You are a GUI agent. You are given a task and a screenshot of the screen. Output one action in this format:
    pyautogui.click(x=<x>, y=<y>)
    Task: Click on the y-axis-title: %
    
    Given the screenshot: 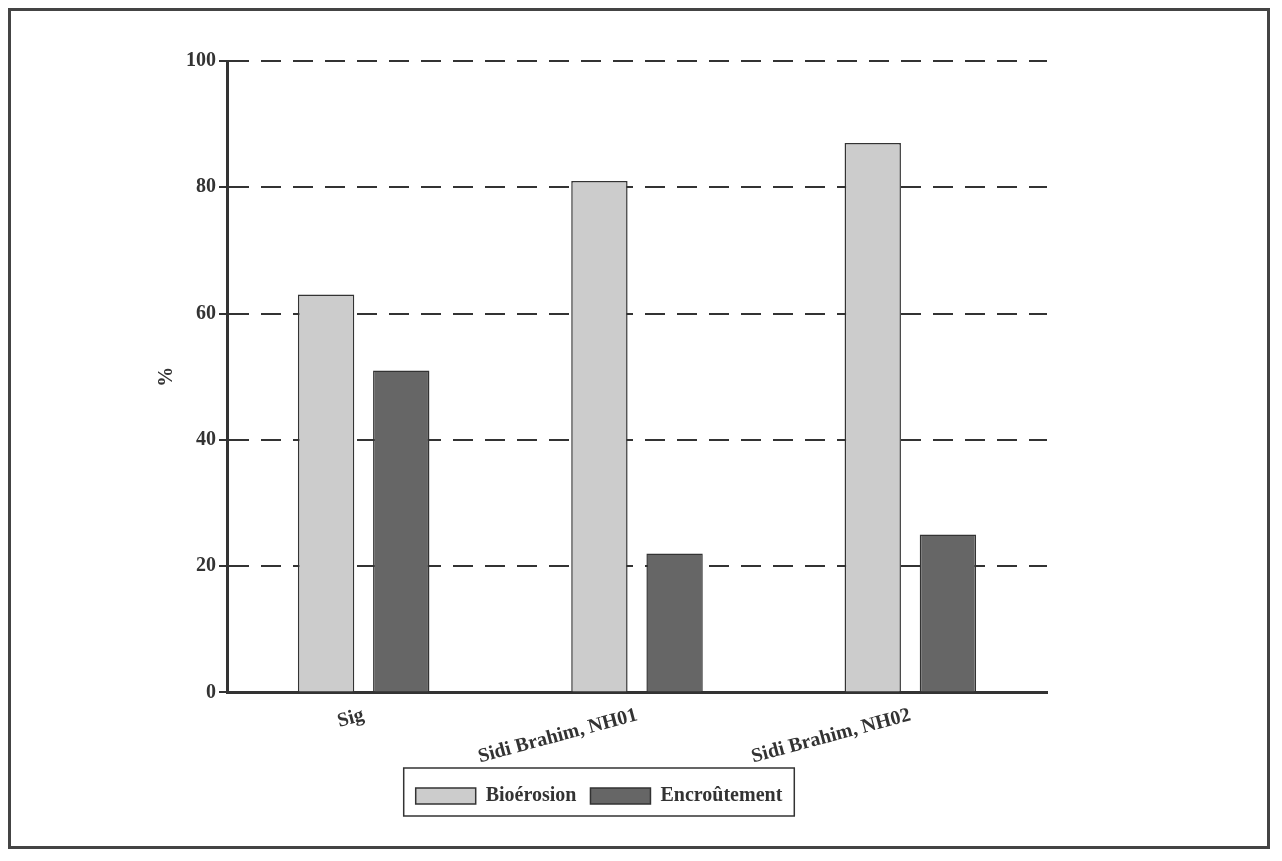 What is the action you would take?
    pyautogui.click(x=165, y=376)
    